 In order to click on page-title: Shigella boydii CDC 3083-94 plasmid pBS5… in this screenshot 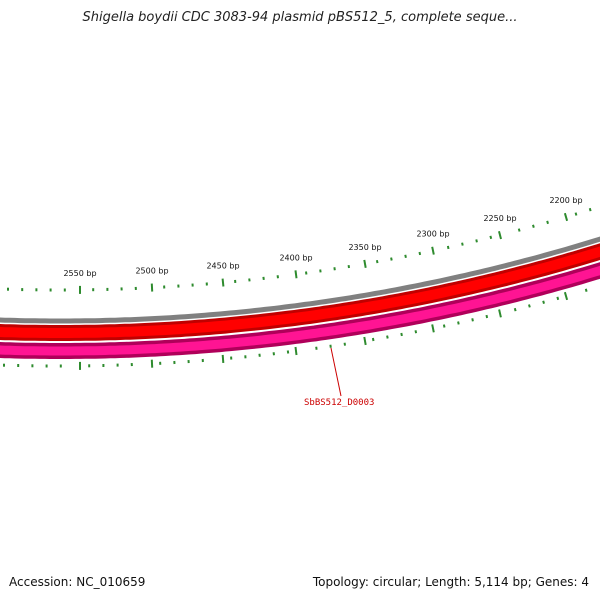, I will do `click(300, 17)`.